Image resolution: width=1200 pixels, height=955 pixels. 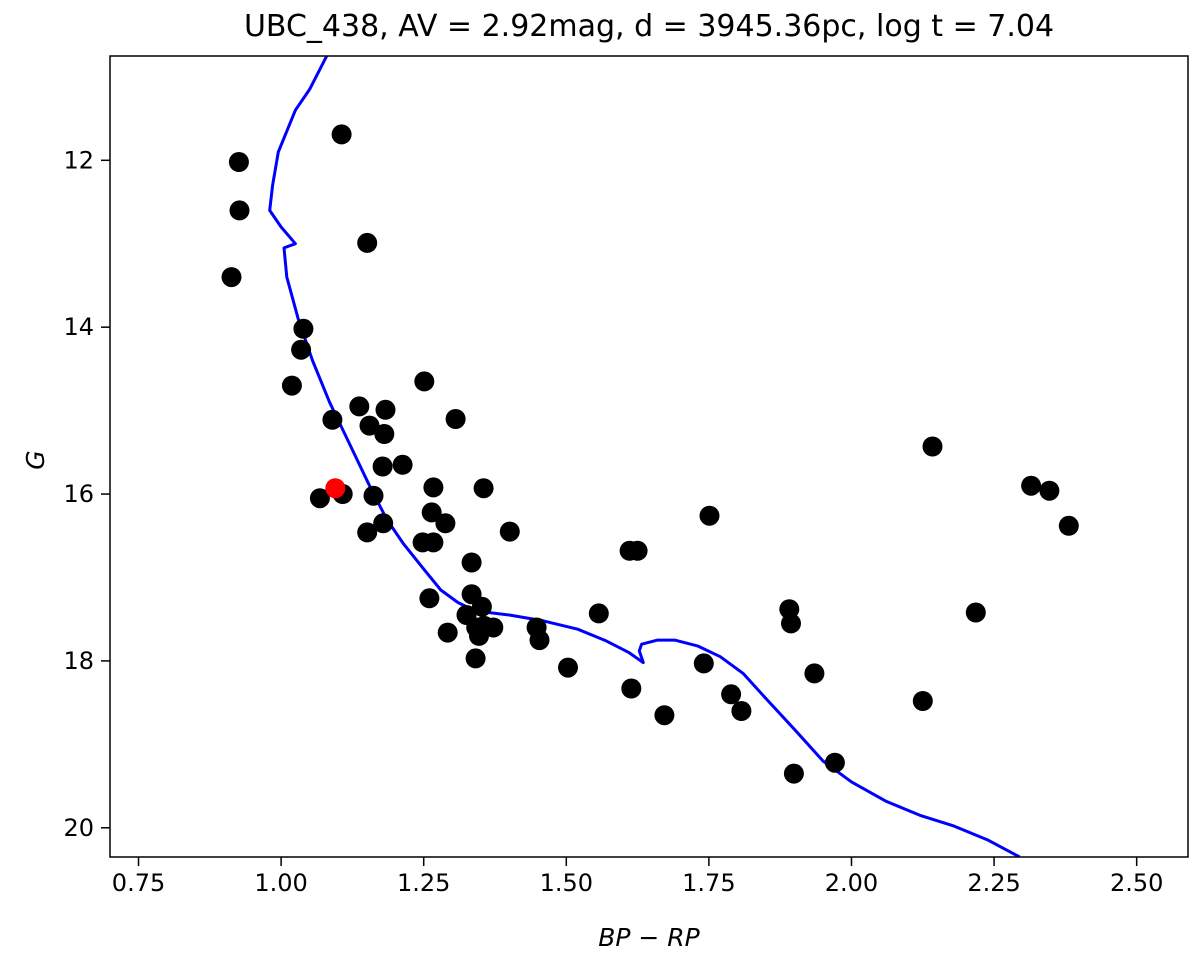 I want to click on y-axis-ticks: 12 14 16 18 20, so click(x=86, y=494).